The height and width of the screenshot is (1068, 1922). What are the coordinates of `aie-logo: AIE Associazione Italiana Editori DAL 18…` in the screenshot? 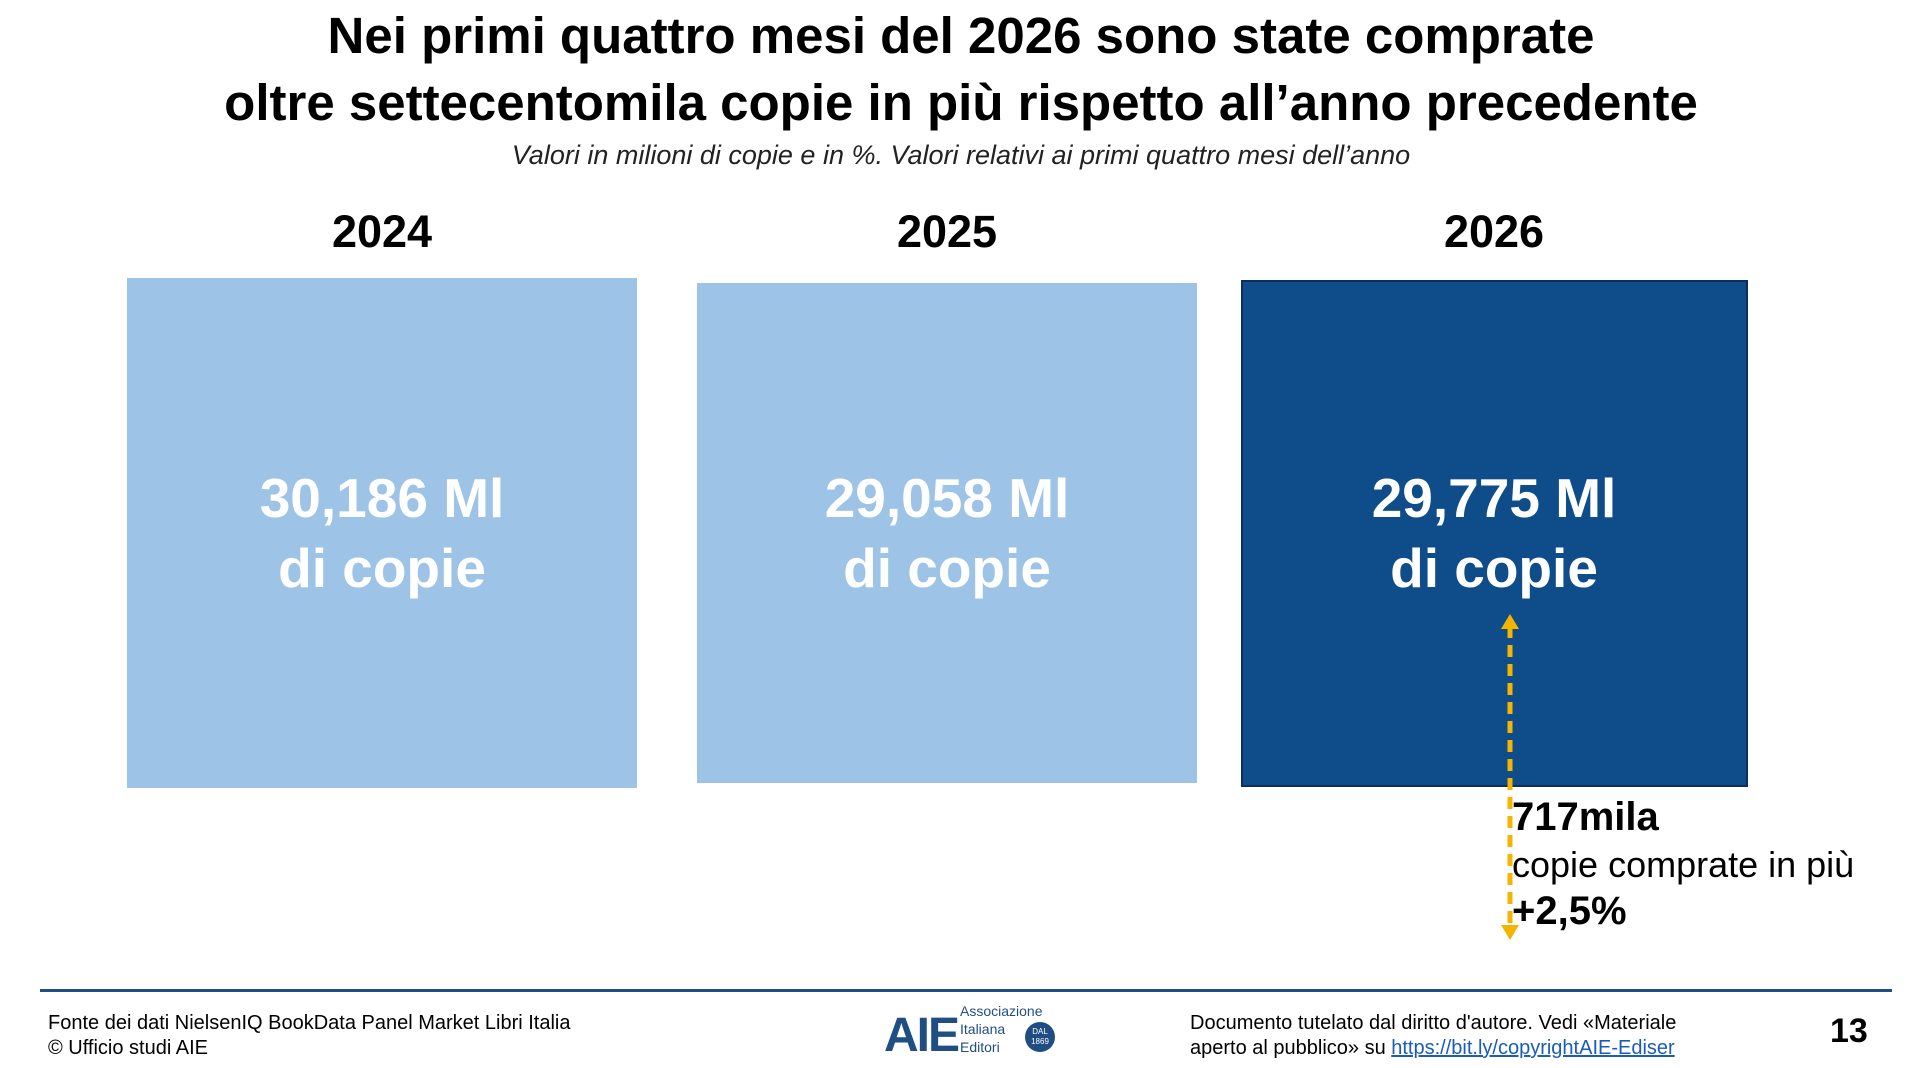 It's located at (974, 1032).